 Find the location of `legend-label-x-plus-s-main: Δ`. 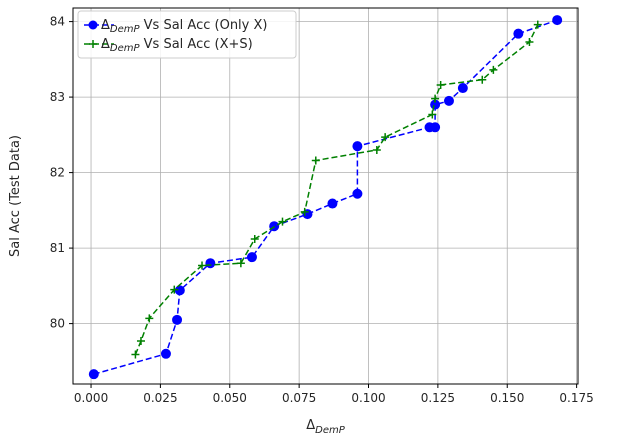

legend-label-x-plus-s-main: Δ is located at coordinates (105, 44).